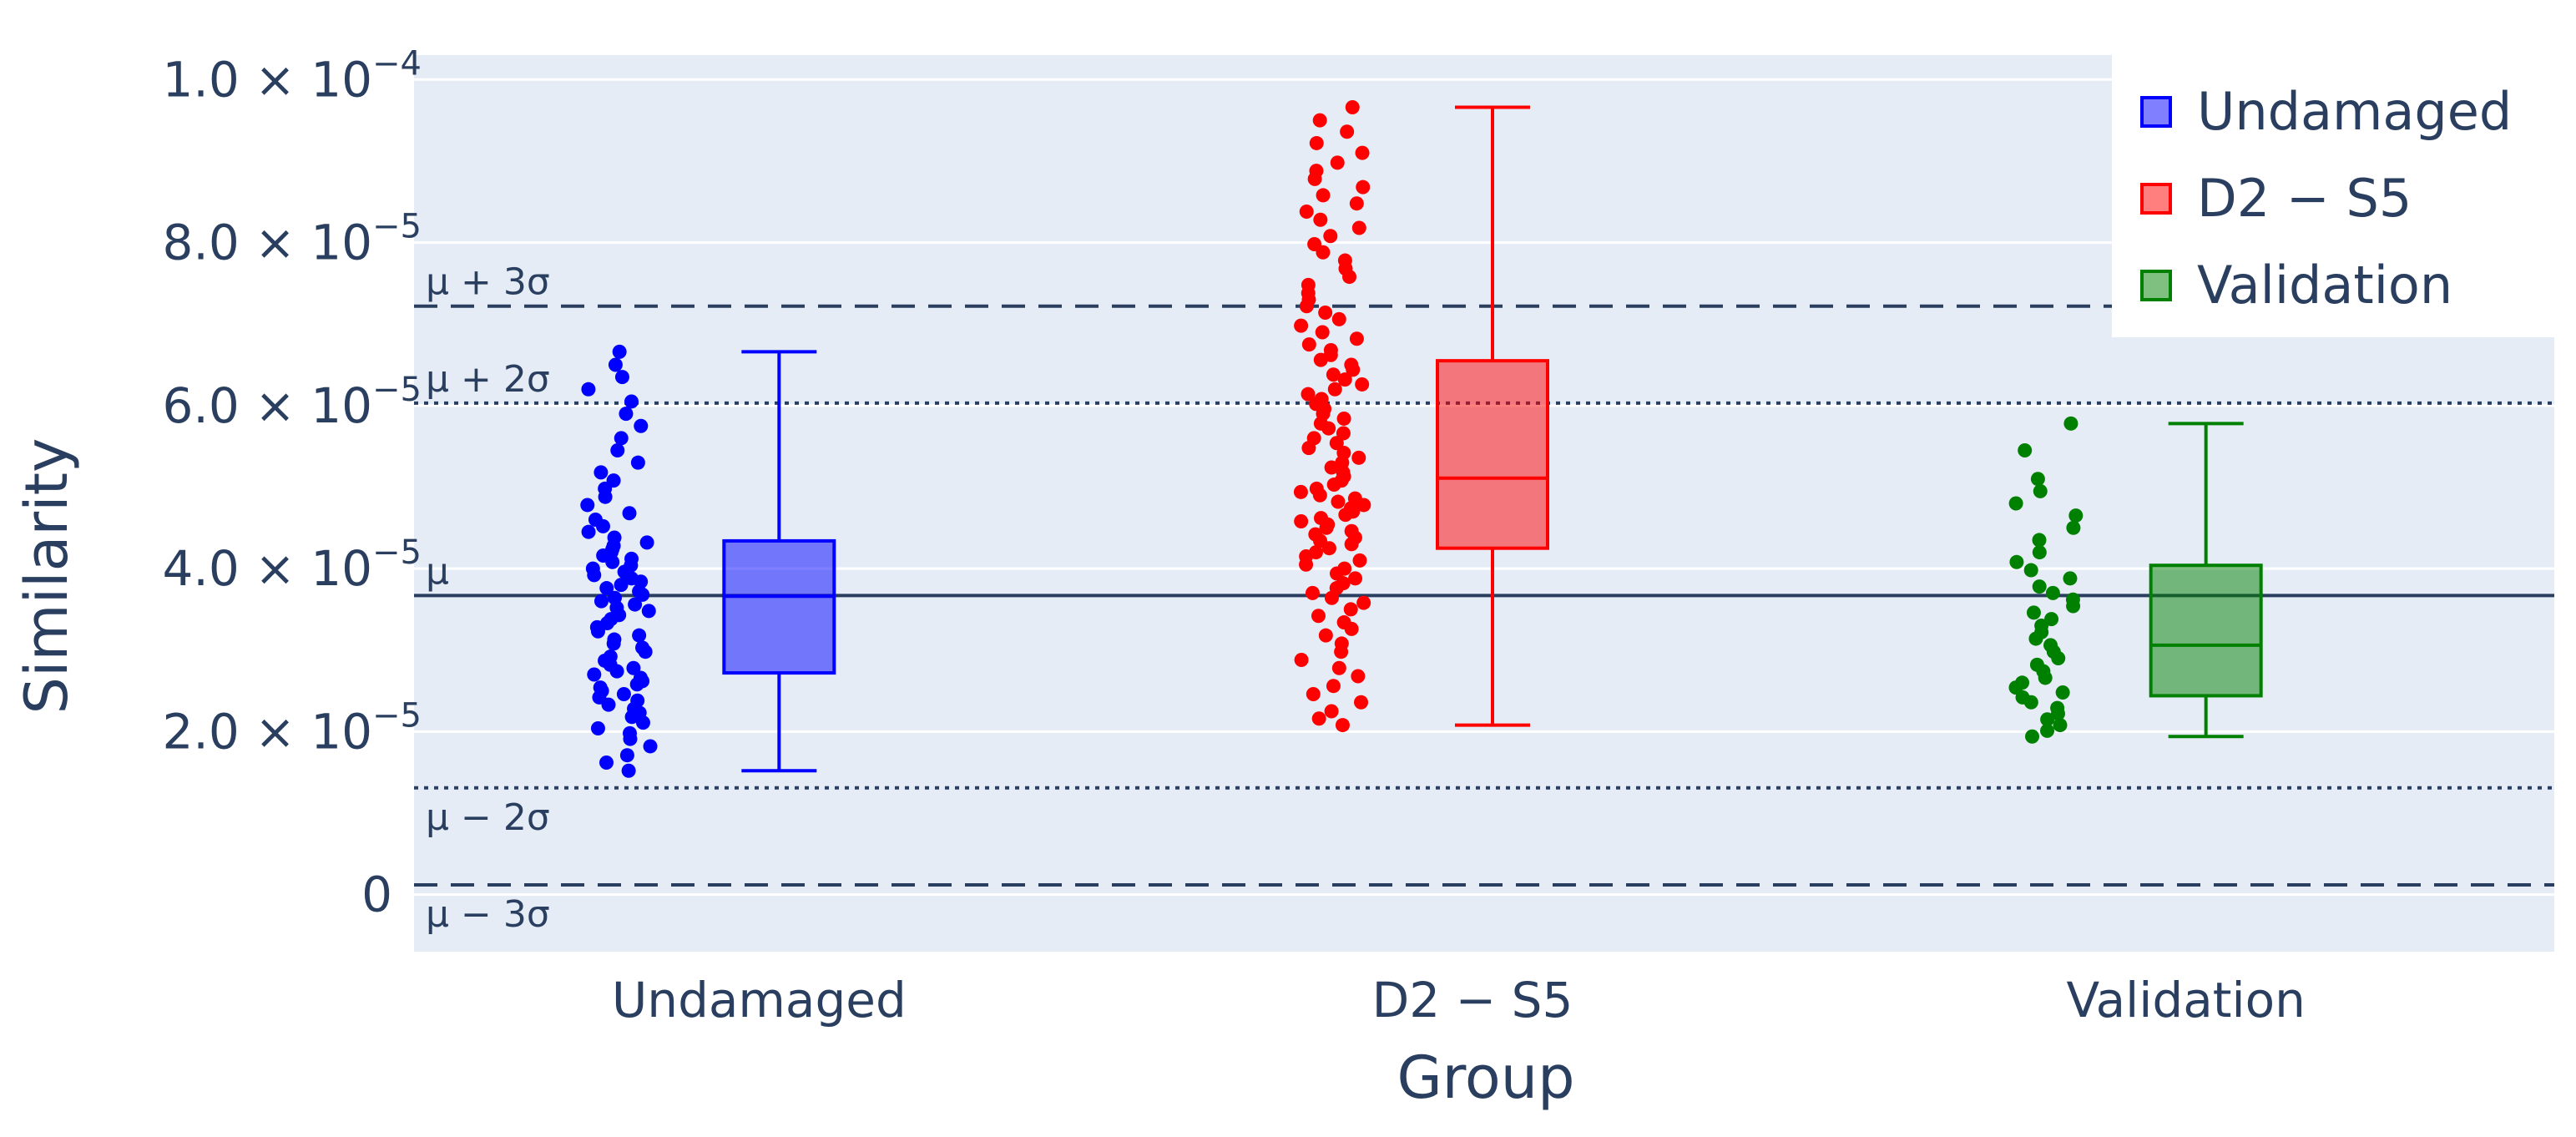 The width and height of the screenshot is (2576, 1137). Describe the element at coordinates (292, 76) in the screenshot. I see `y-tick-label: 1.0 × 10⁻⁴` at that location.